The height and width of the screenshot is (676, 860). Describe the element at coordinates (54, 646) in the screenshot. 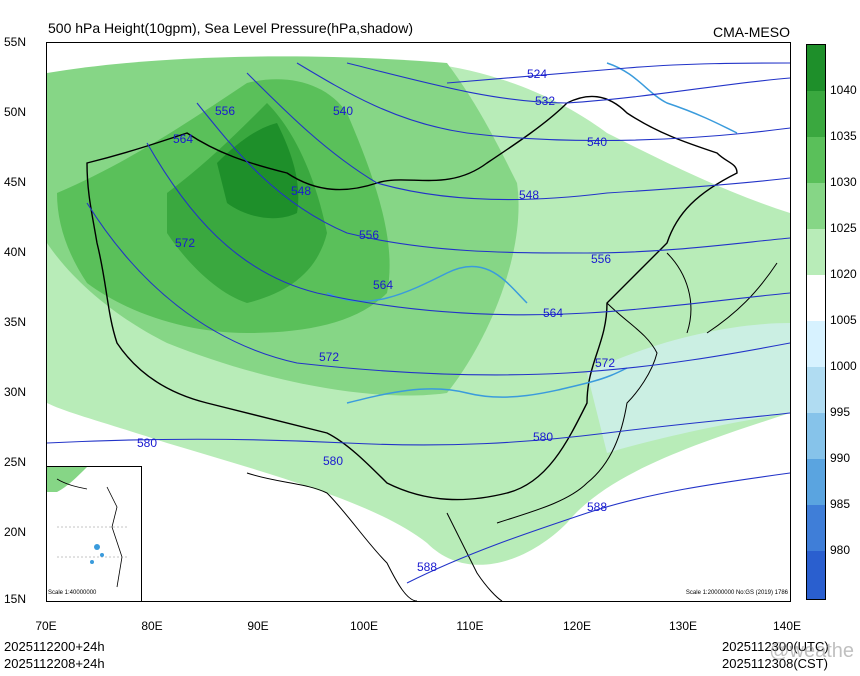

I see `init-time-utc: 2025112200+24h` at that location.